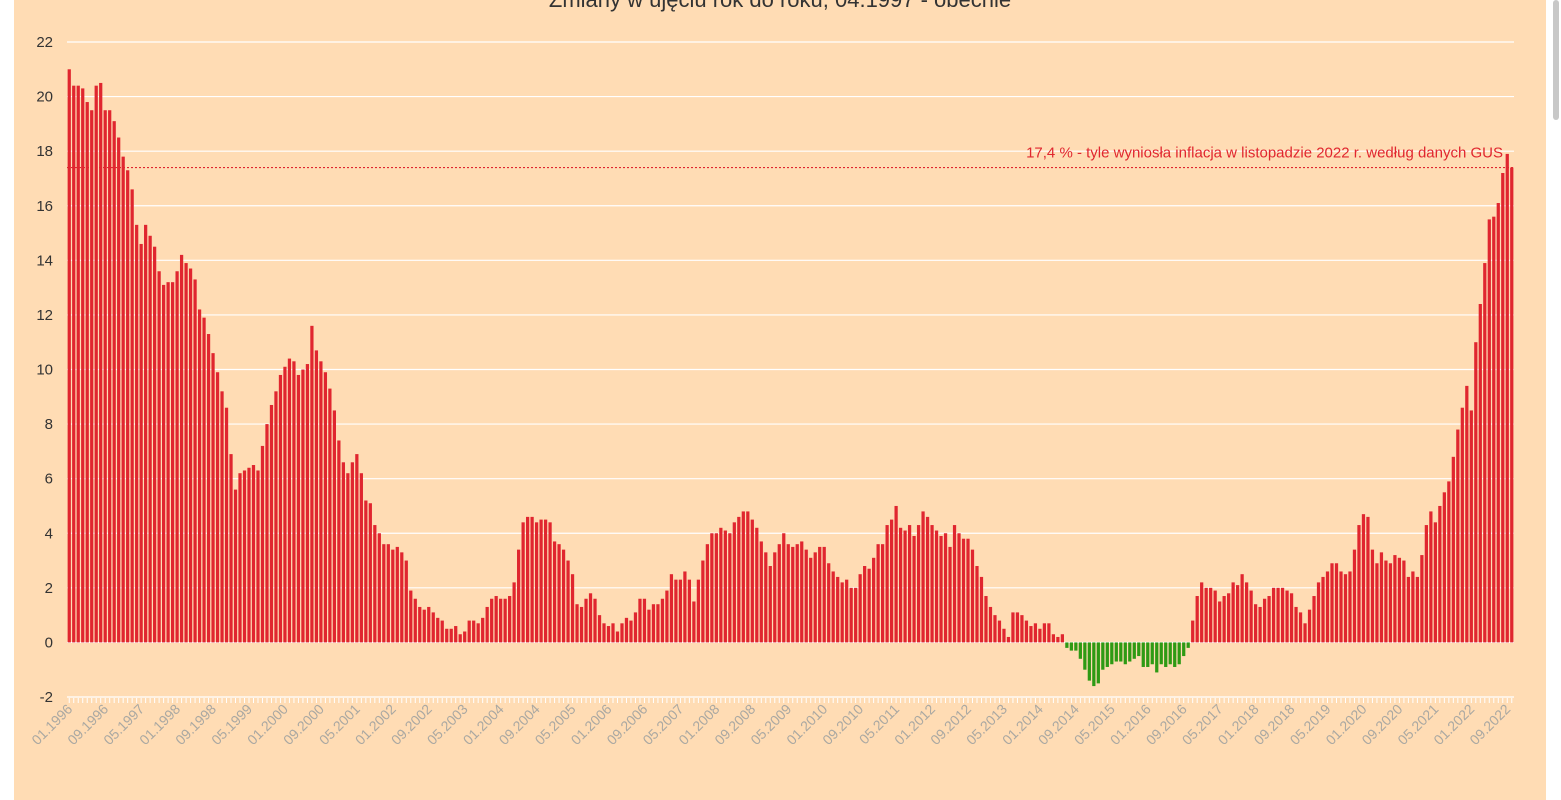  I want to click on y-tick-label: 10, so click(44, 370).